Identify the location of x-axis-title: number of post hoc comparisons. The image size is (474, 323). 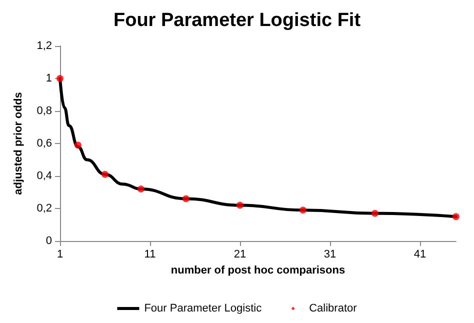
(258, 270).